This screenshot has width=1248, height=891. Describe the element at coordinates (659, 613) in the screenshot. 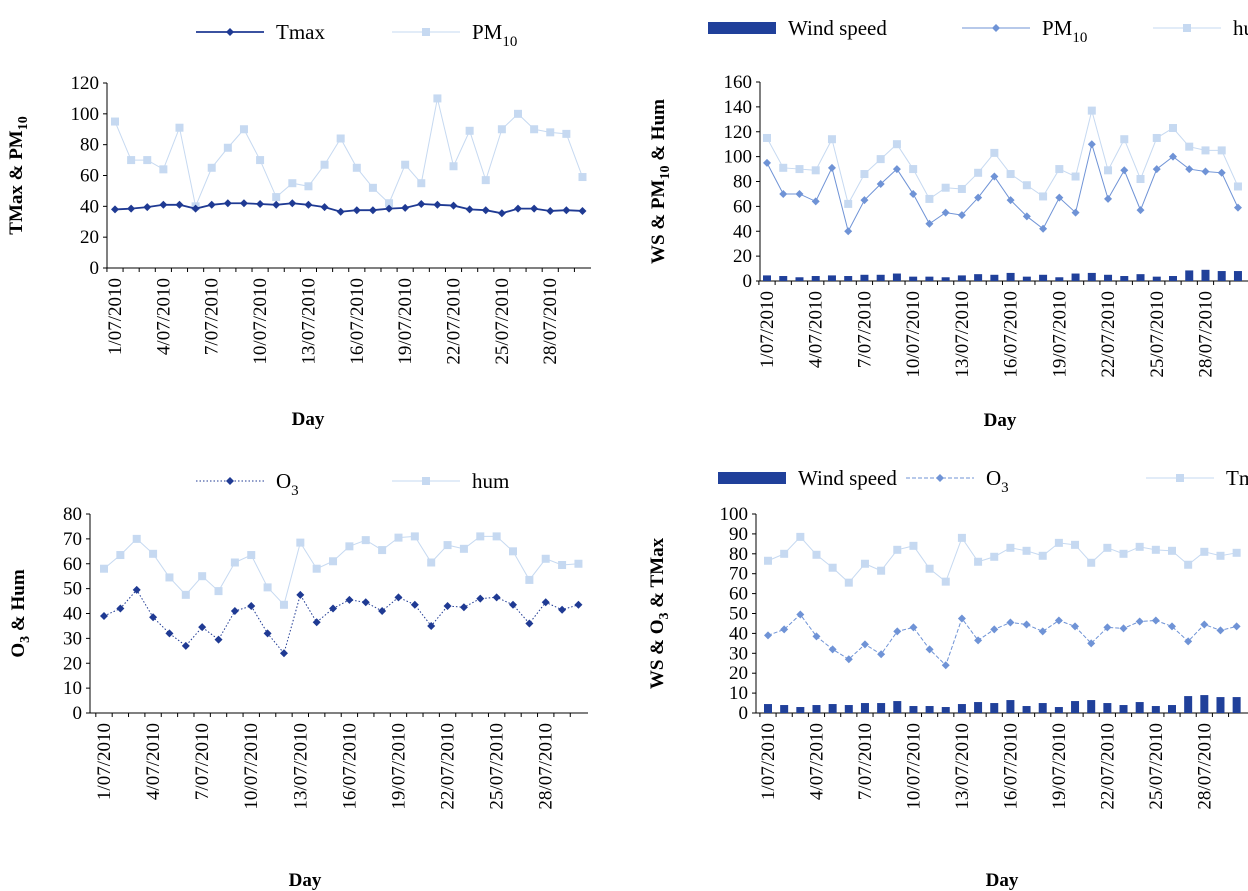

I see `y-axis-label-br: WS & O3 & TMax` at that location.